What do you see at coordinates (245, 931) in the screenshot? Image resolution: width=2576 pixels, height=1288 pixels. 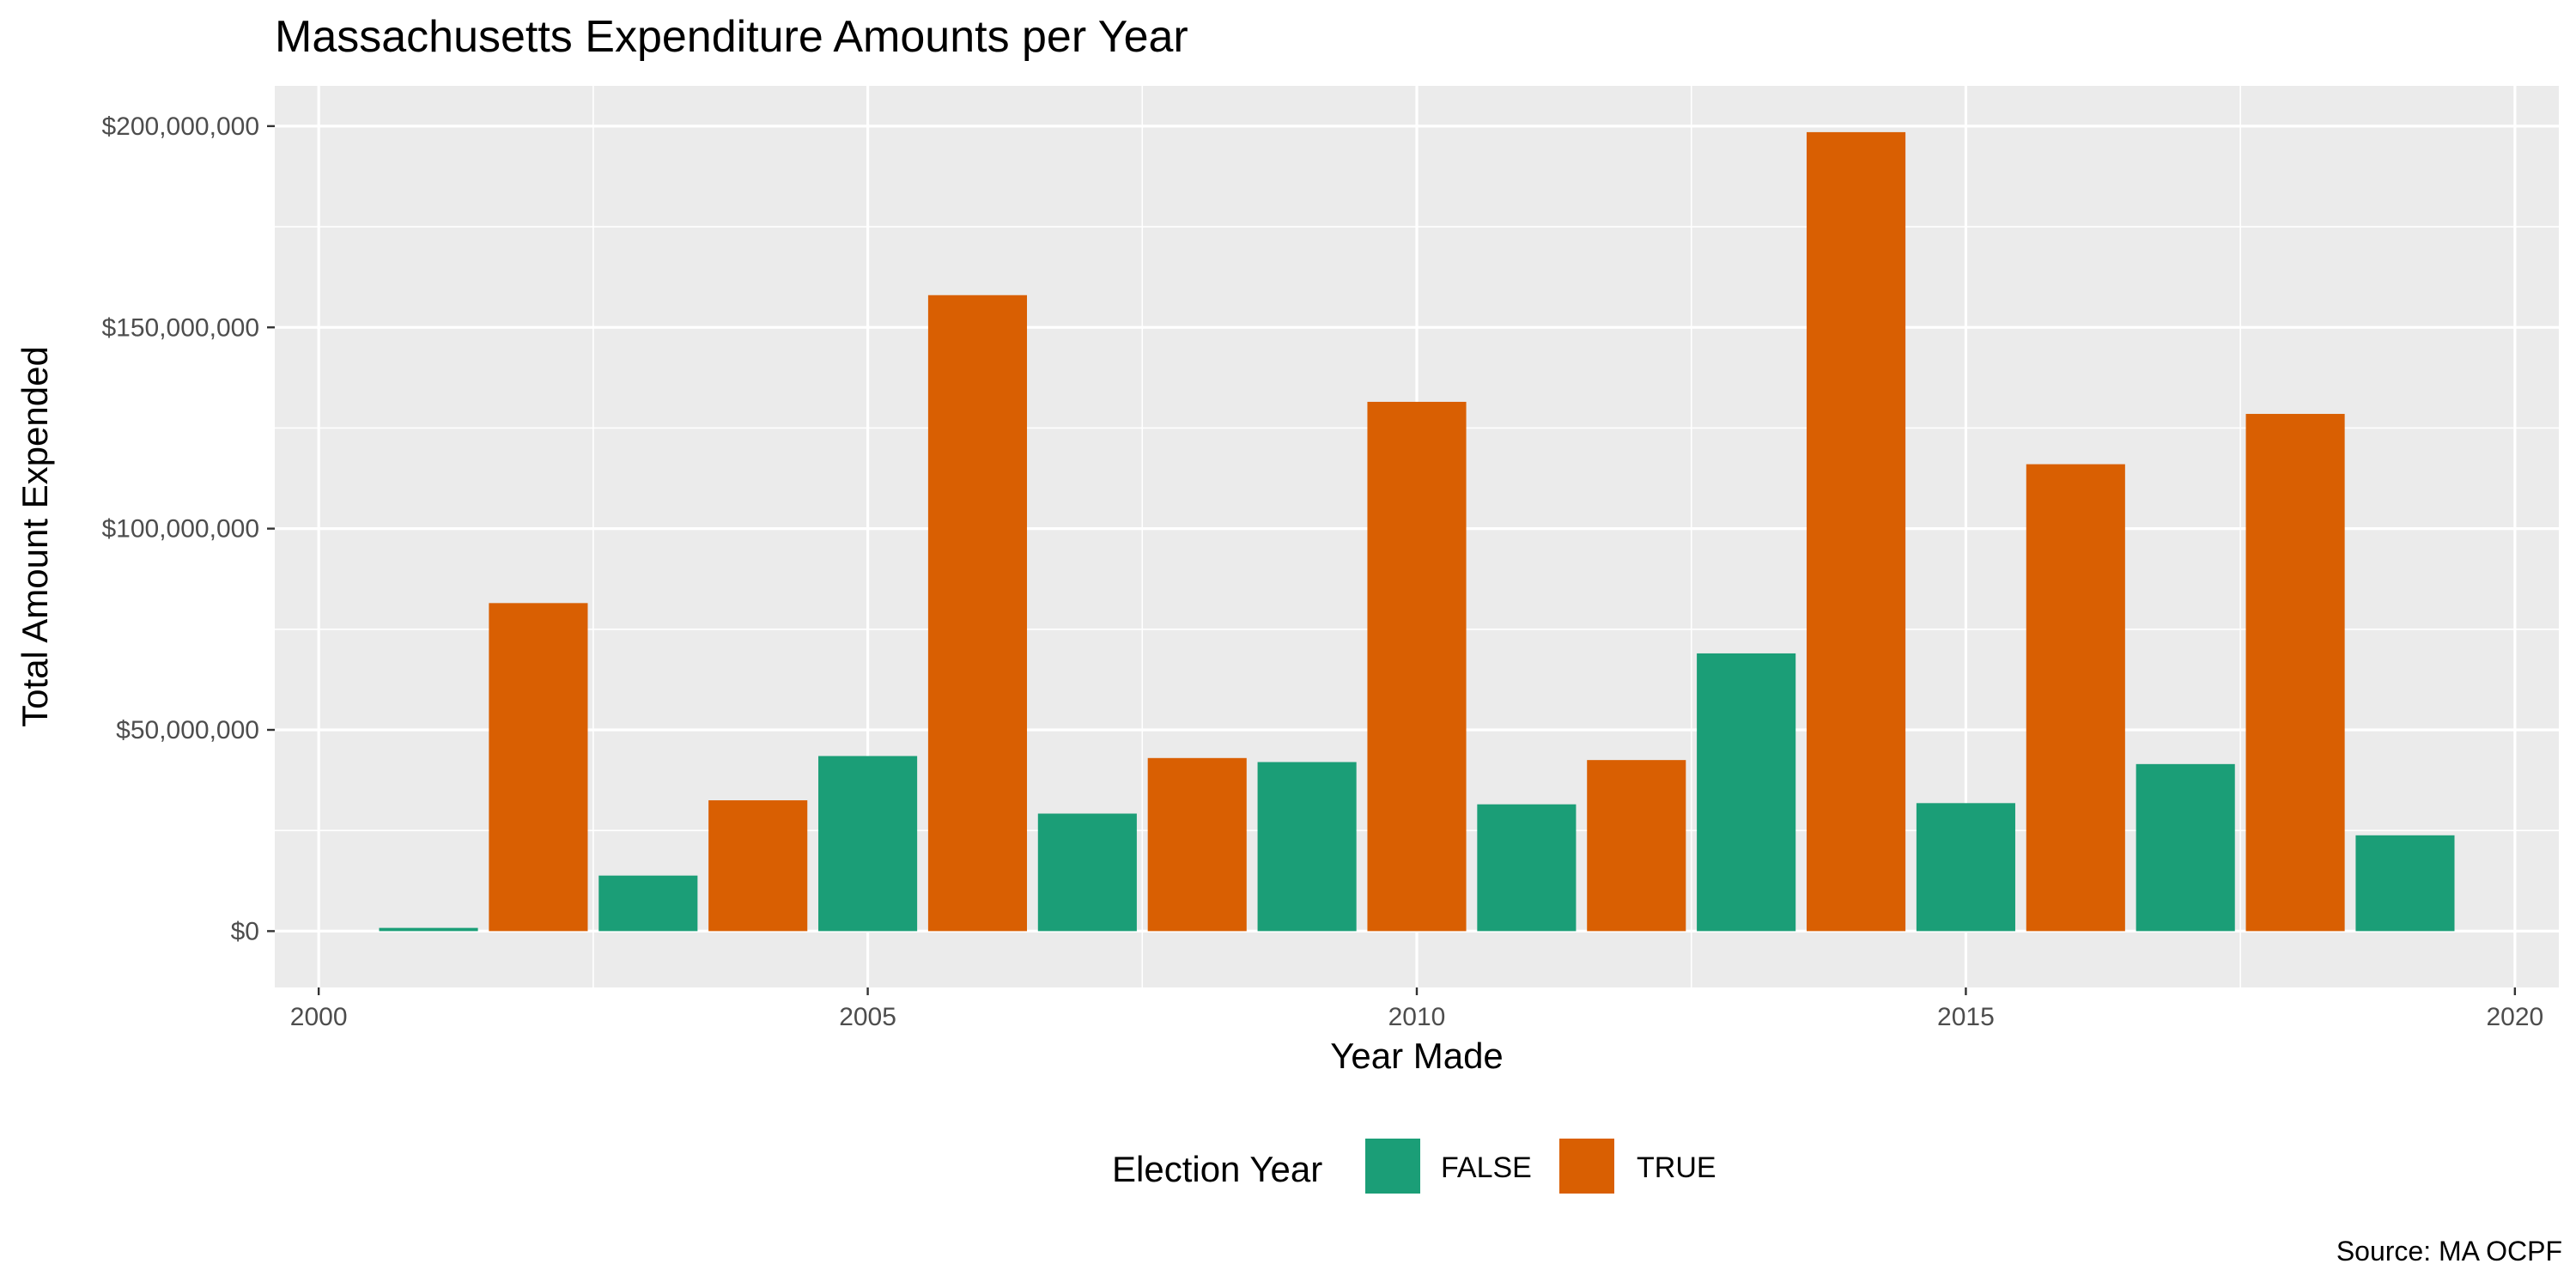 I see `y-tick-label: $0` at bounding box center [245, 931].